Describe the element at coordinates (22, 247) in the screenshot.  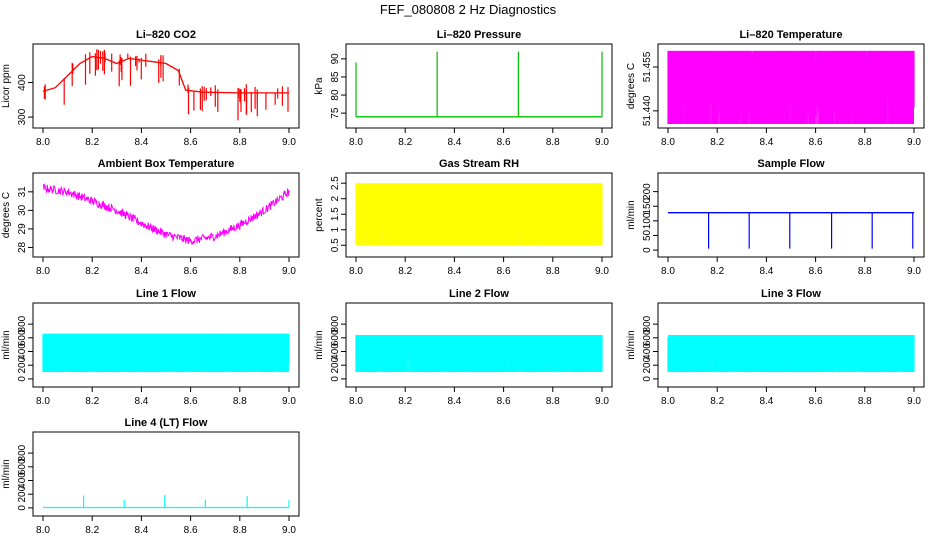
I see `y-tick-label: 28` at that location.